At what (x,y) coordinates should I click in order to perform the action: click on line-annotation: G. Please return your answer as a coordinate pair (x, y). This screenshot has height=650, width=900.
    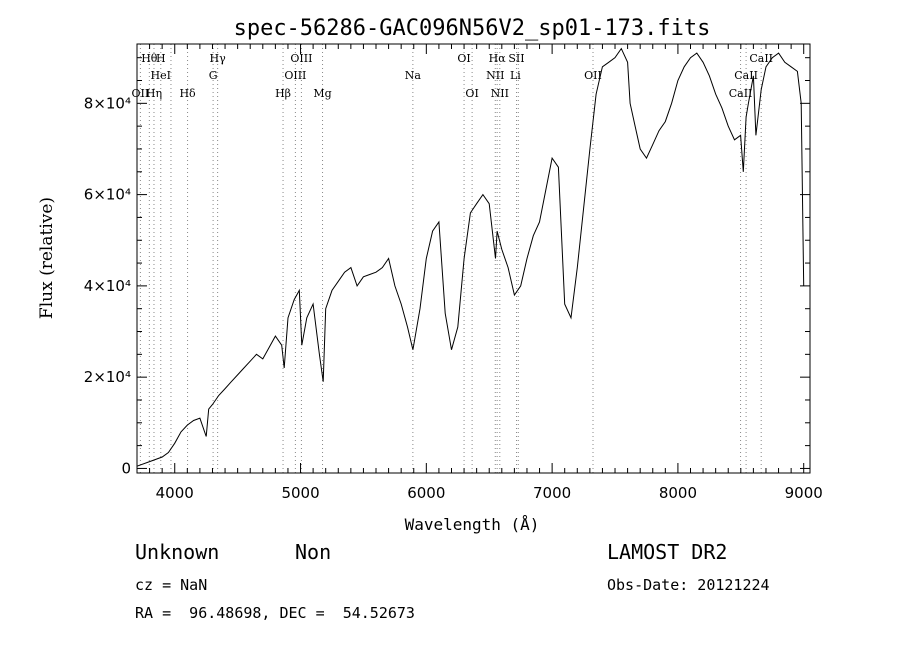
    Looking at the image, I should click on (213, 75).